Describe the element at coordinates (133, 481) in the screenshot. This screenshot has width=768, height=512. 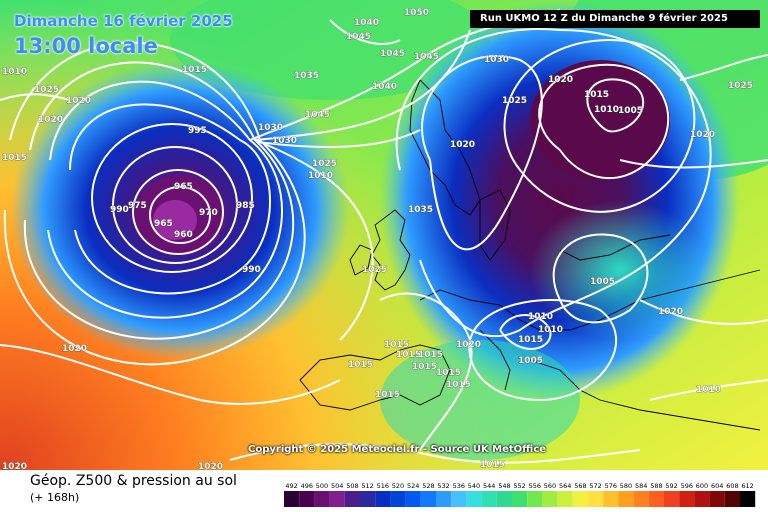
I see `map-title: Géop. Z500 & pression au sol` at that location.